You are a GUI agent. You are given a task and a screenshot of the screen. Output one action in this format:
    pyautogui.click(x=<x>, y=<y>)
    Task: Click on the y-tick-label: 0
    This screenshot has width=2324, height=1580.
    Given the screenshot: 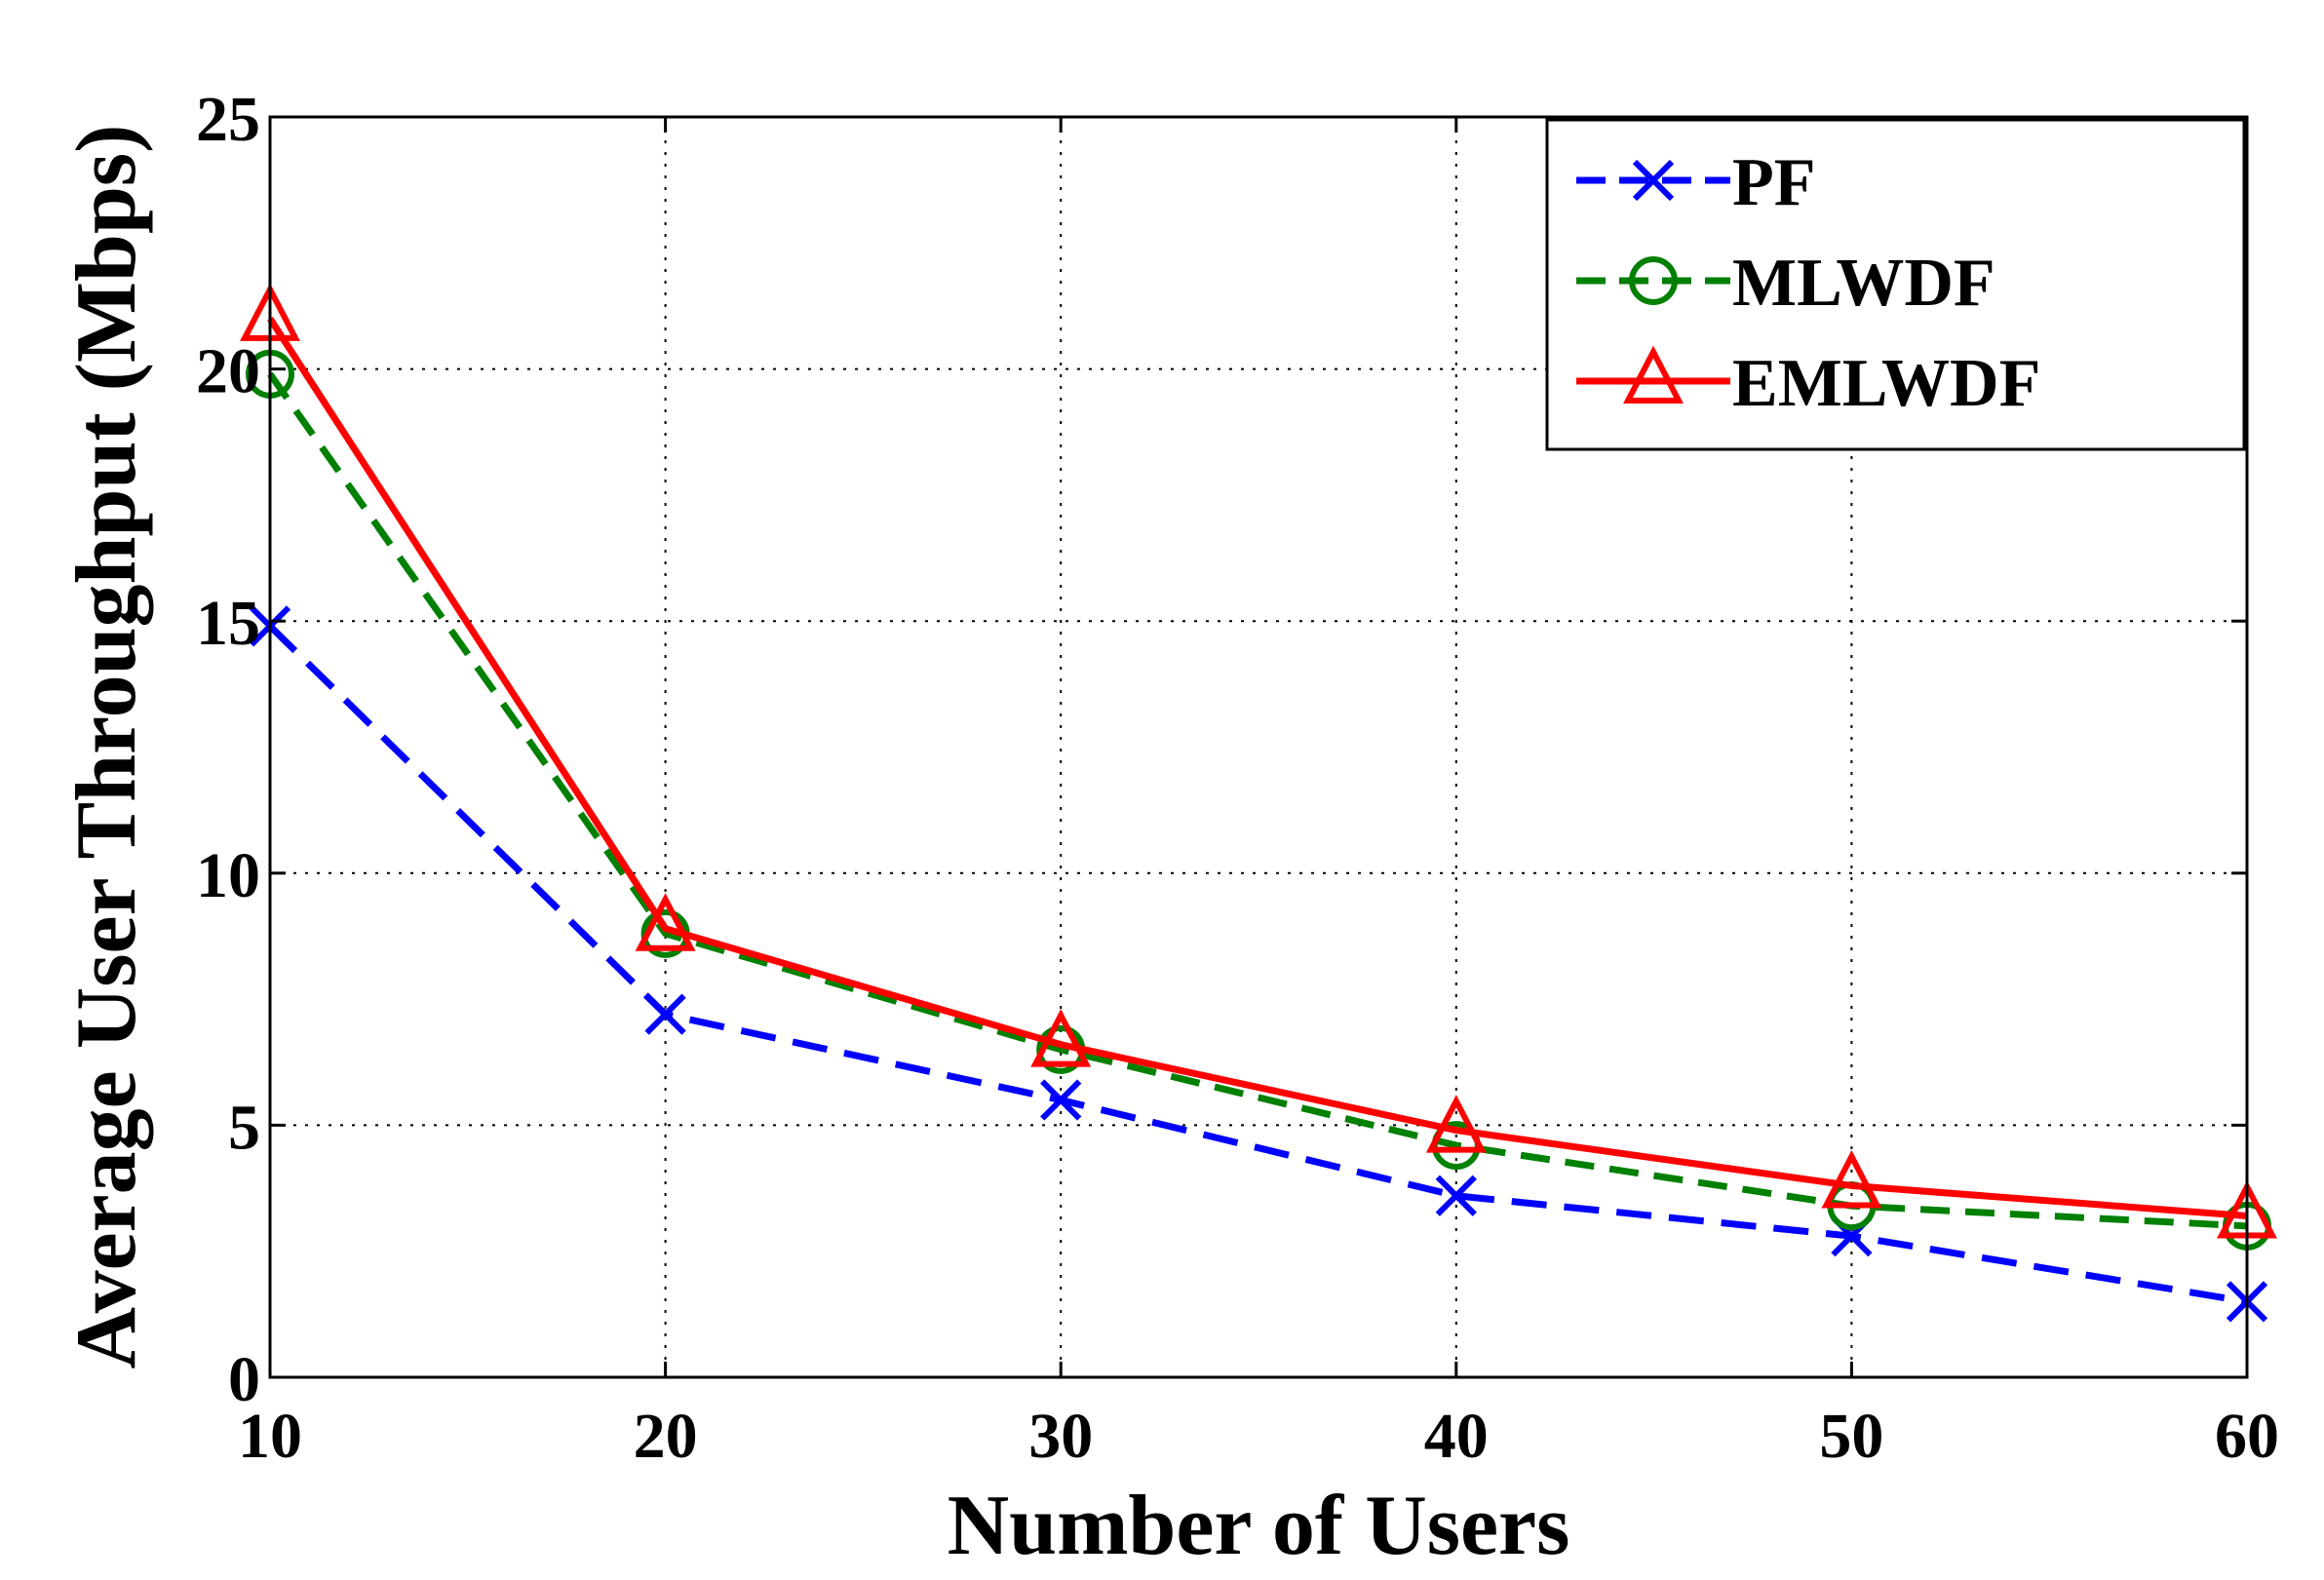 What is the action you would take?
    pyautogui.click(x=244, y=1379)
    